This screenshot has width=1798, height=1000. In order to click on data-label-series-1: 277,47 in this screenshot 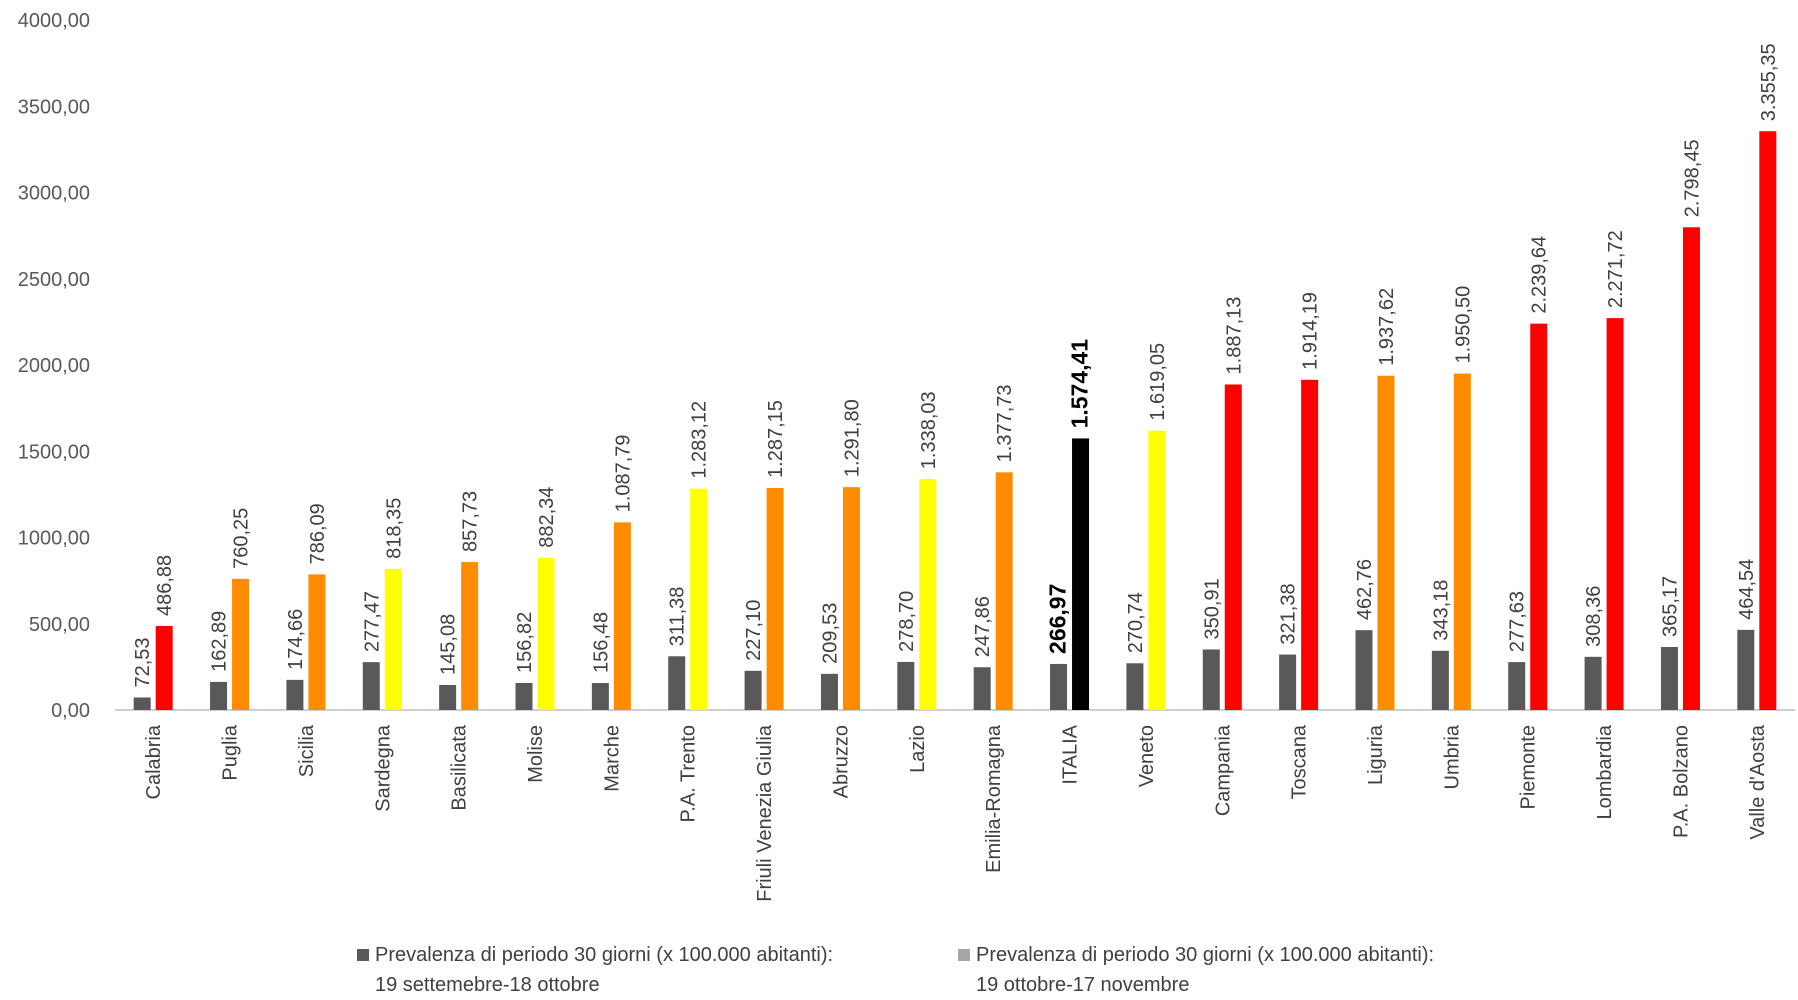, I will do `click(372, 621)`.